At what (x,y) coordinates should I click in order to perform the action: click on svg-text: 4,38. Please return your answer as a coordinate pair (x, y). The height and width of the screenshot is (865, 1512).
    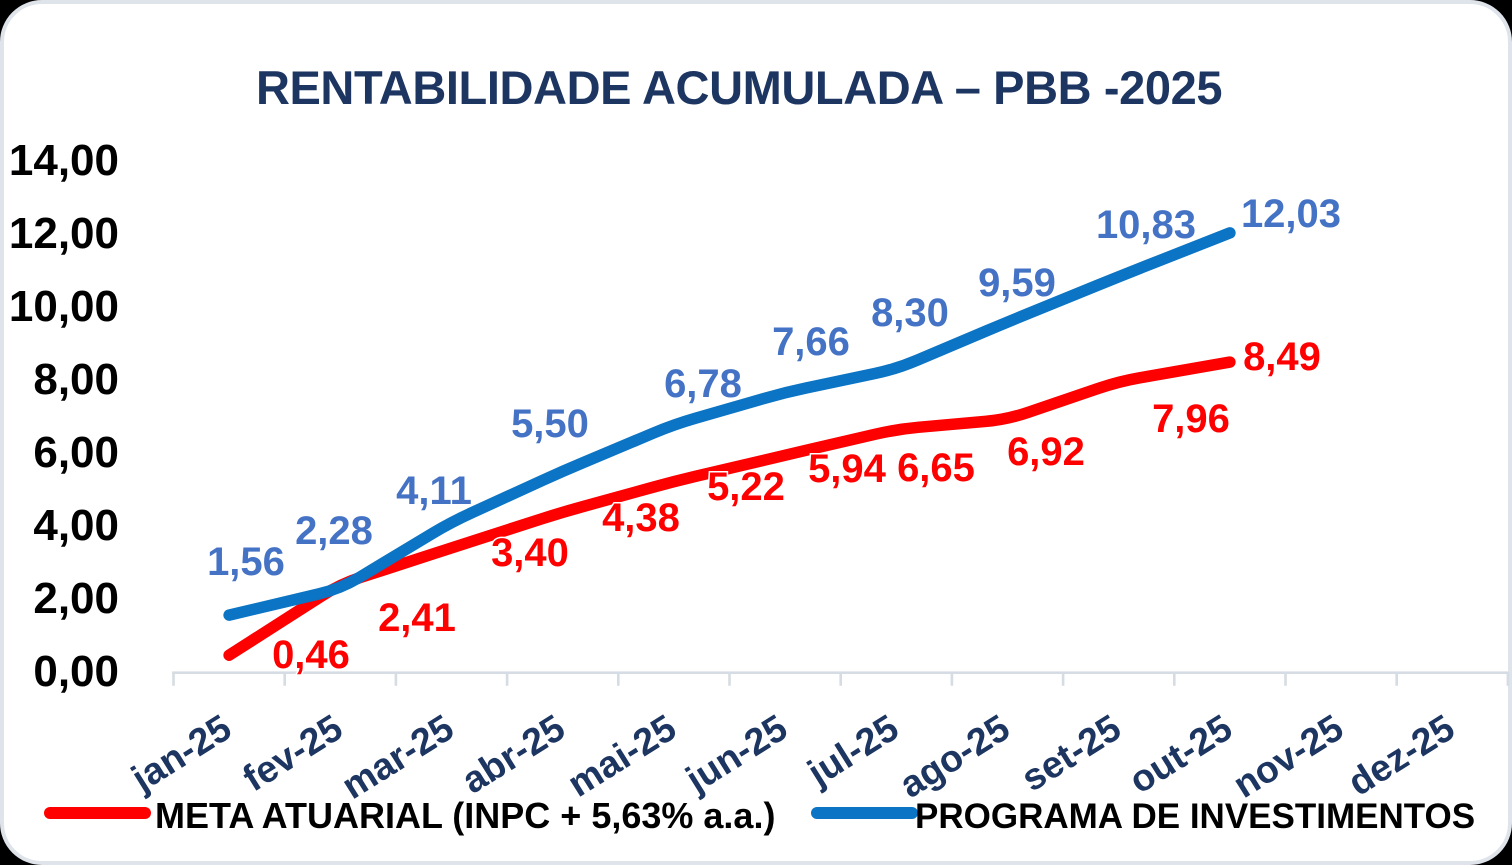
    Looking at the image, I should click on (641, 518).